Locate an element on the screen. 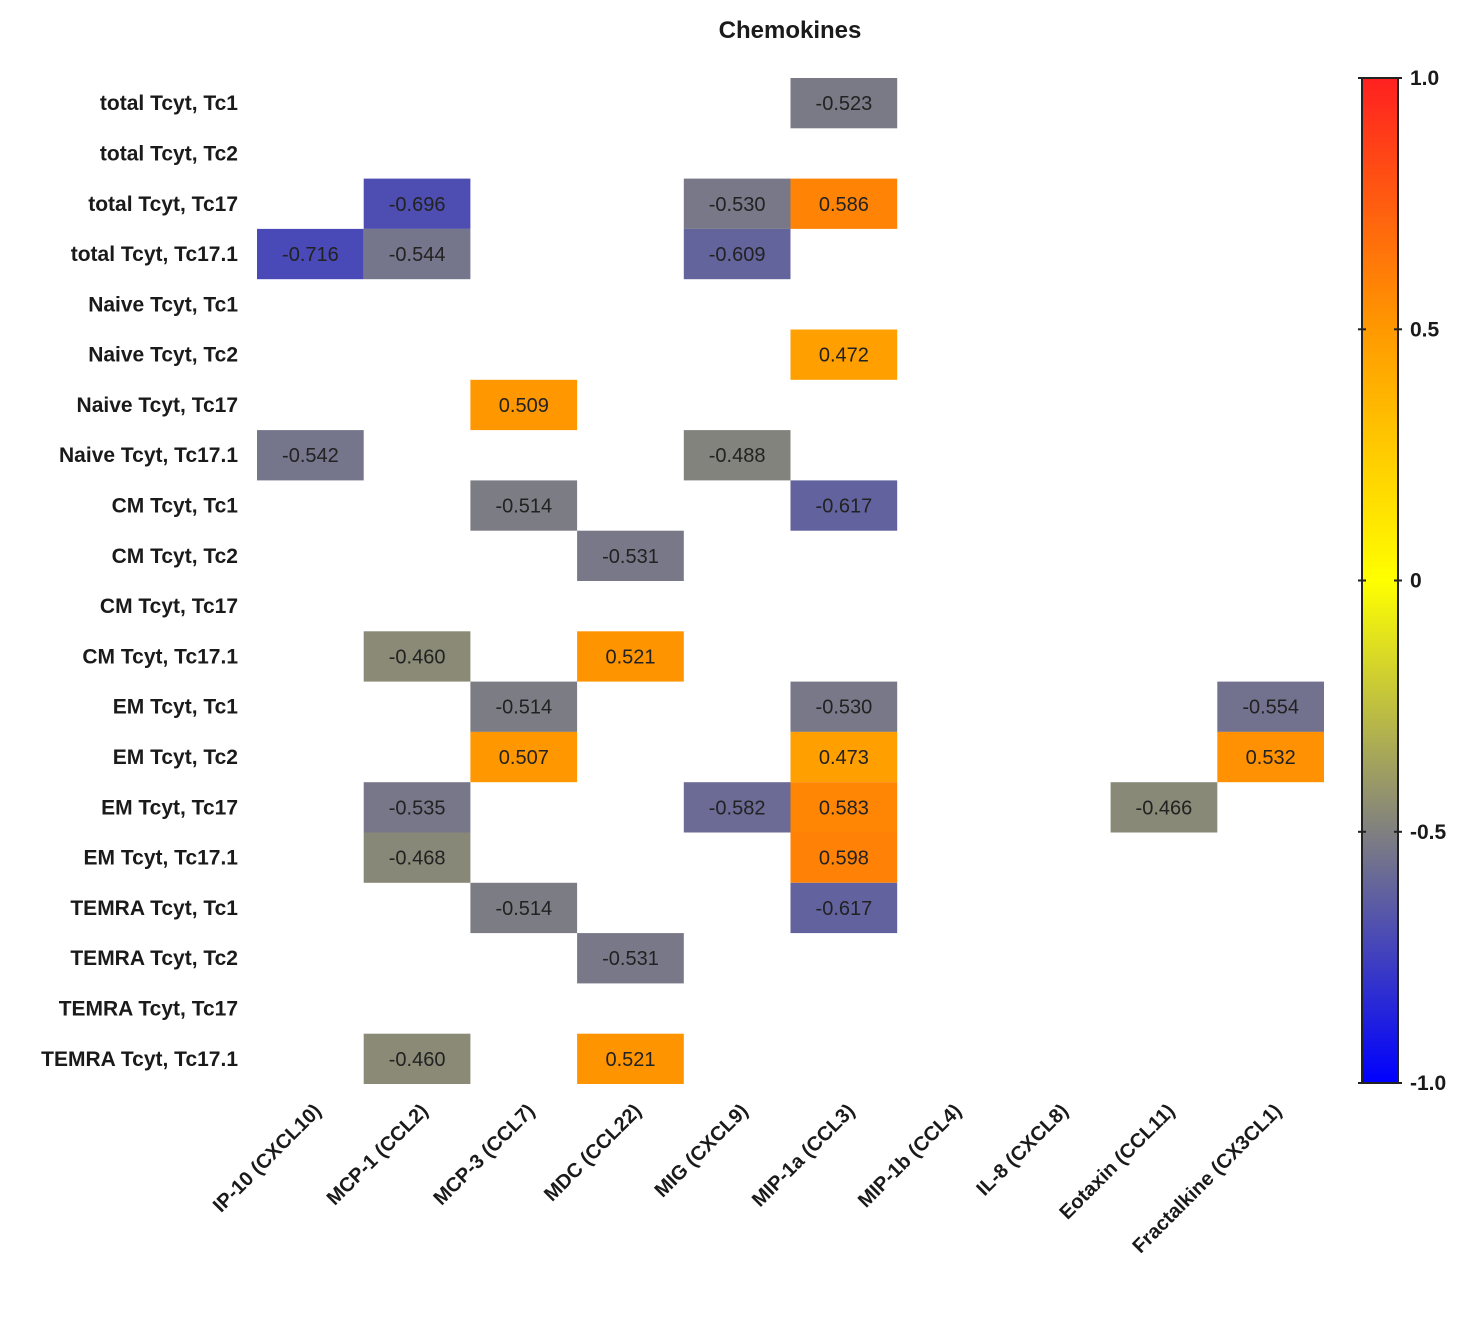 The width and height of the screenshot is (1481, 1321). column-label: IP-10 (CXCL10) is located at coordinates (267, 1158).